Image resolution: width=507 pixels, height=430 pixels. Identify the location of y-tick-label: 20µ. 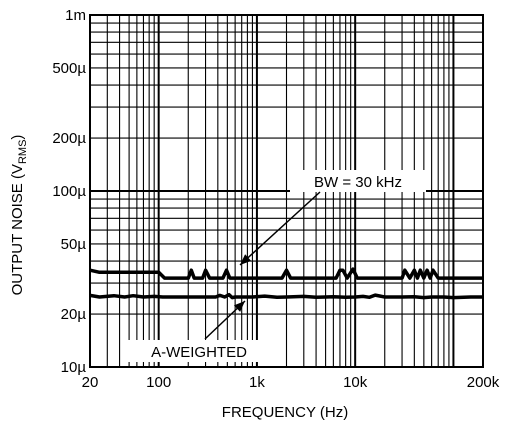
(74, 314).